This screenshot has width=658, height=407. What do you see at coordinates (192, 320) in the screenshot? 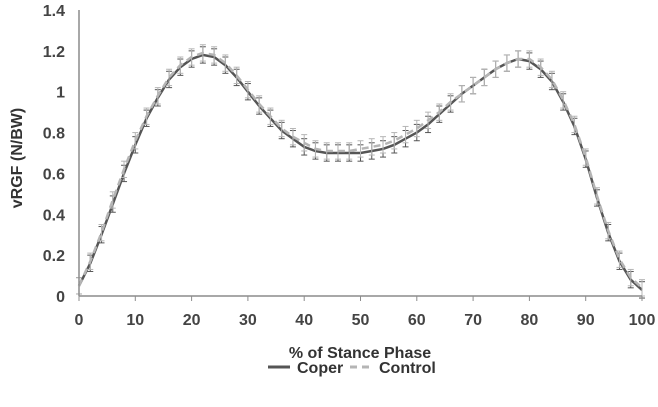
I see `x-tick-label: 20` at bounding box center [192, 320].